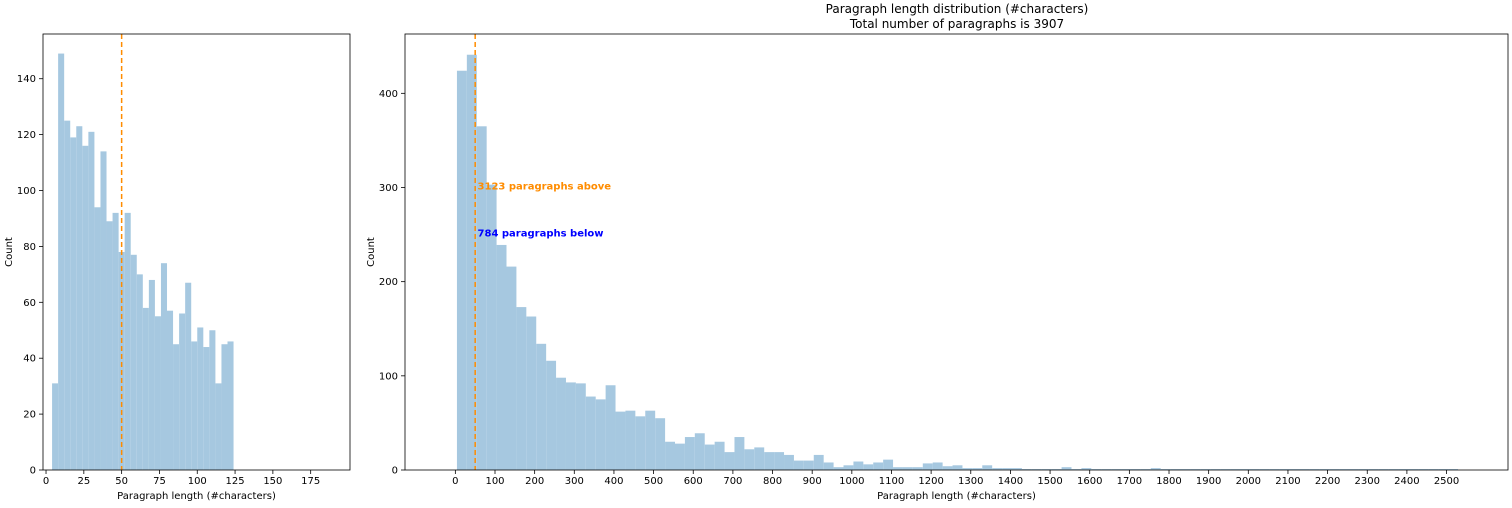  I want to click on right-y-tick-label: 300, so click(388, 188).